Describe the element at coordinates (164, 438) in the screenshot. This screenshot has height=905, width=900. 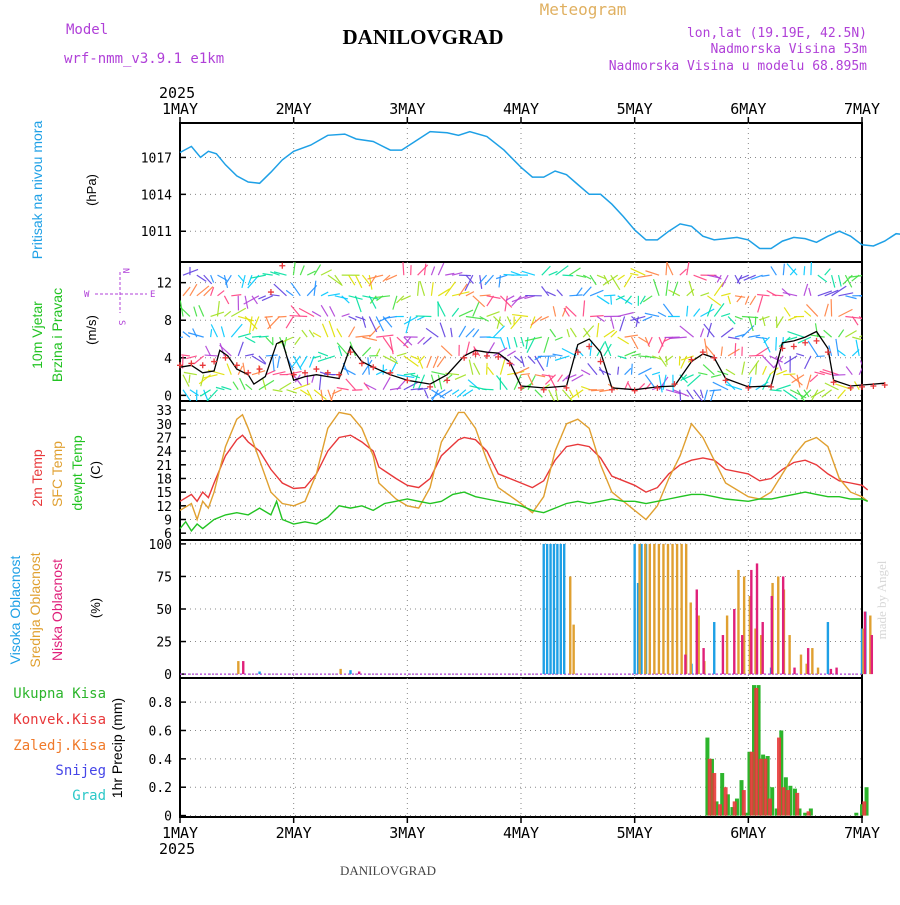
I see `ytick-label: 27` at that location.